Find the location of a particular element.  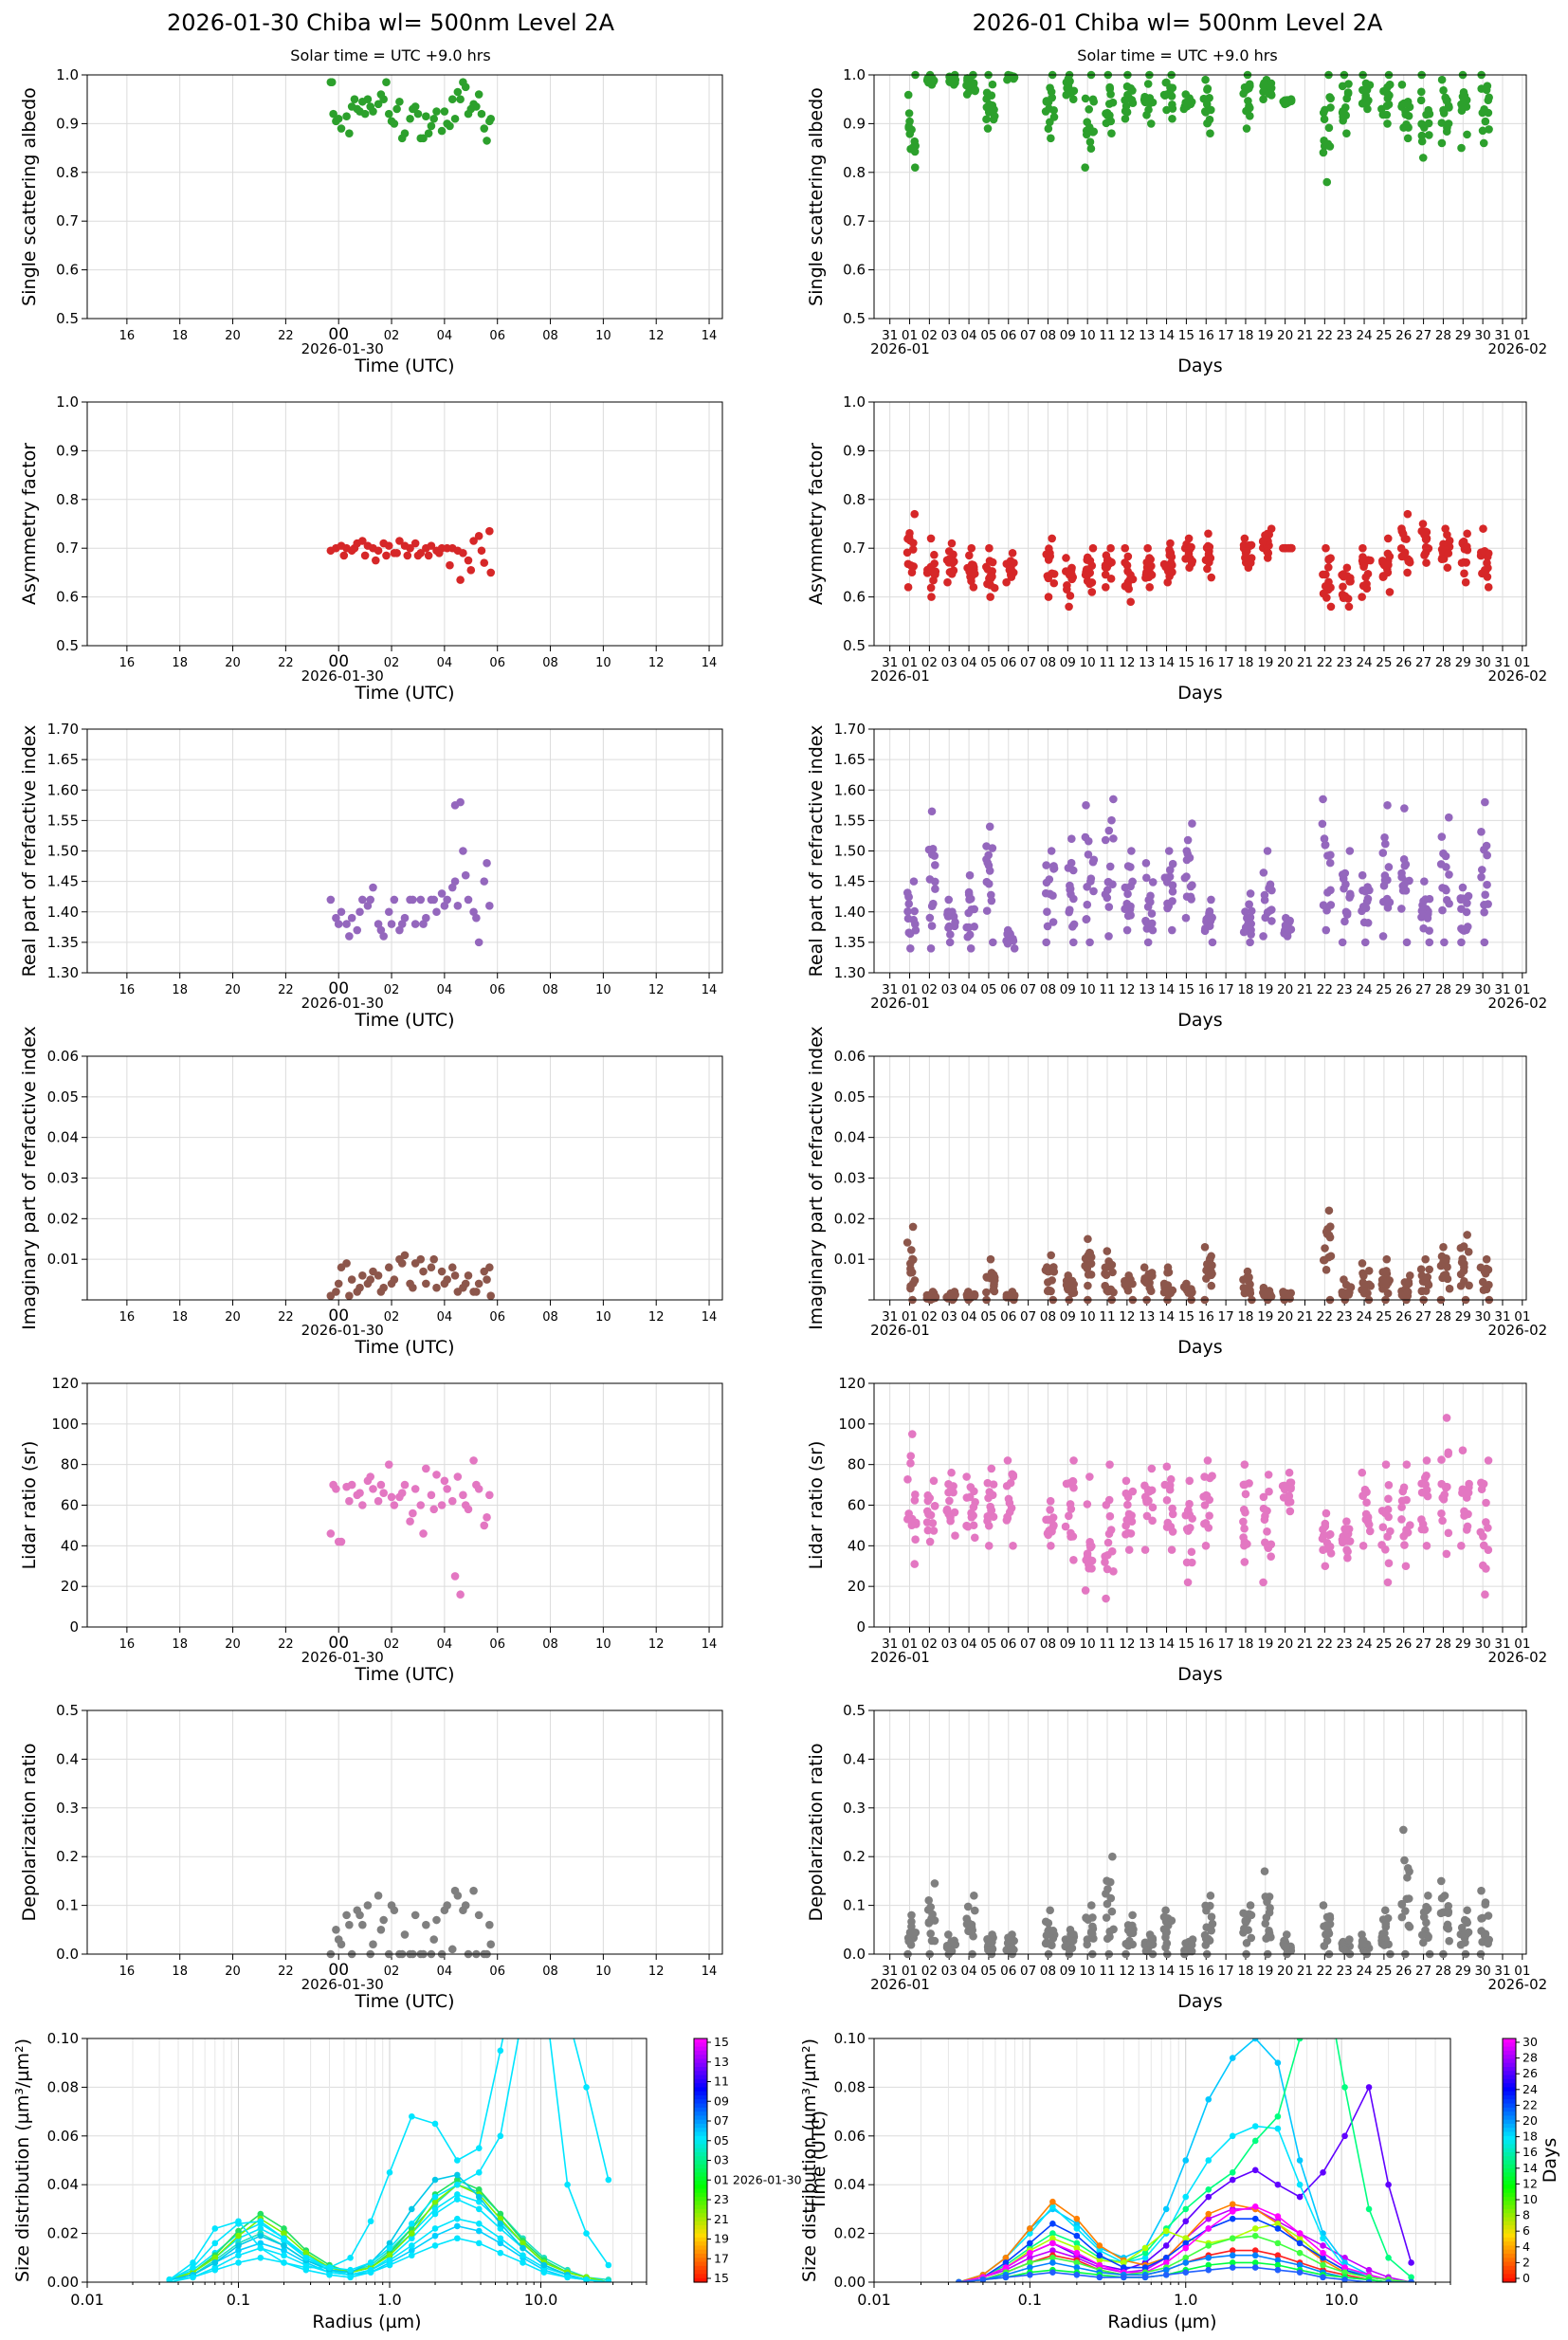

day-asy-ytick-label: 0.8 is located at coordinates (67, 499).